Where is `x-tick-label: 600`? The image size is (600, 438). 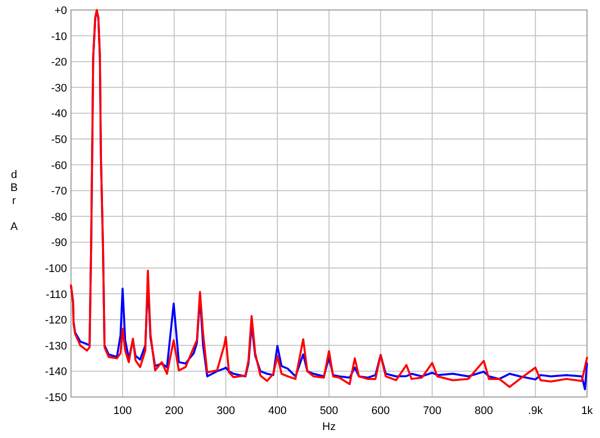
x-tick-label: 600 is located at coordinates (380, 411).